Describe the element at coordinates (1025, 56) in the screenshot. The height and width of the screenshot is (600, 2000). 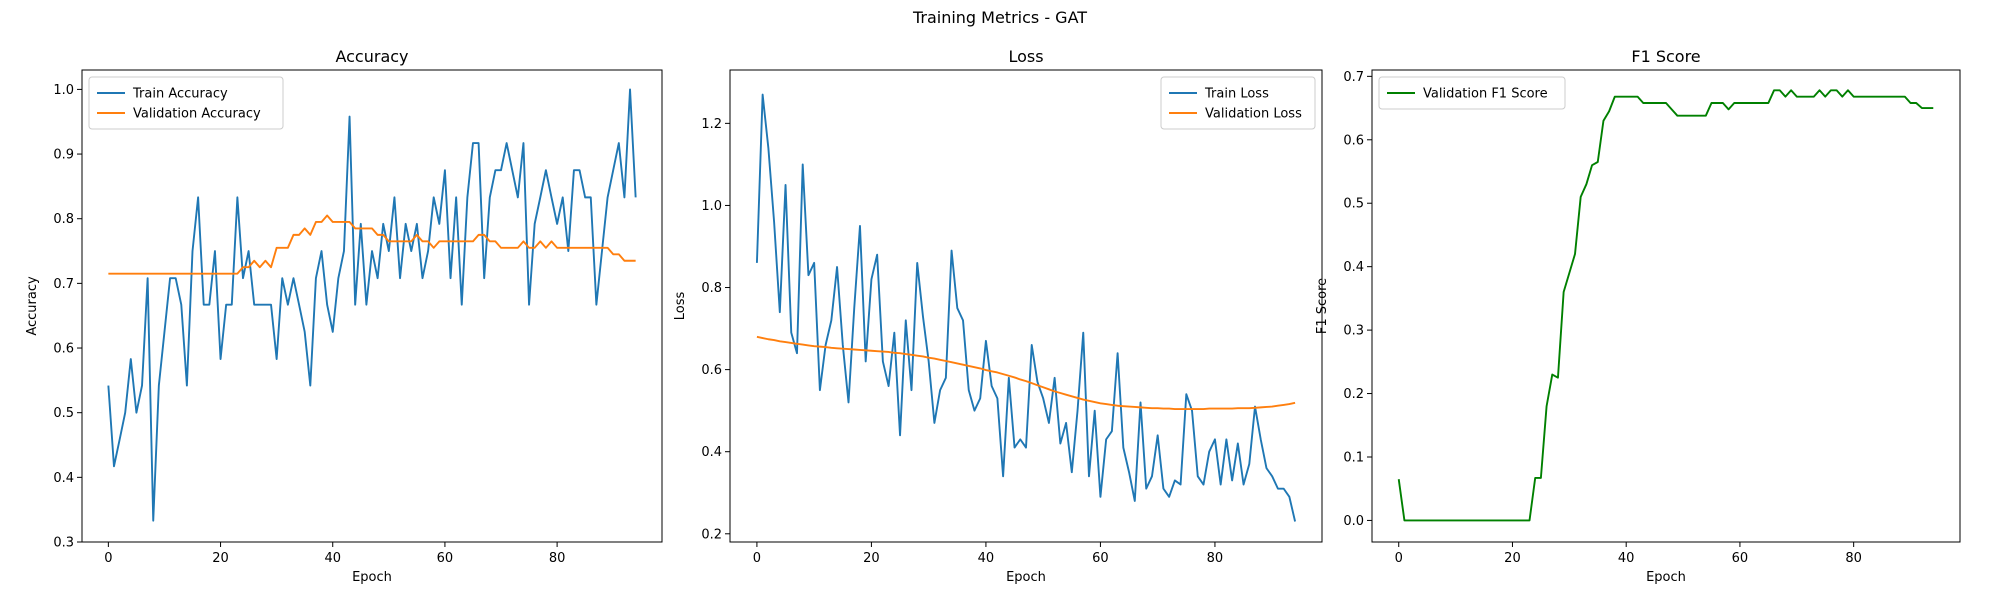
I see `chart-title: Loss` at that location.